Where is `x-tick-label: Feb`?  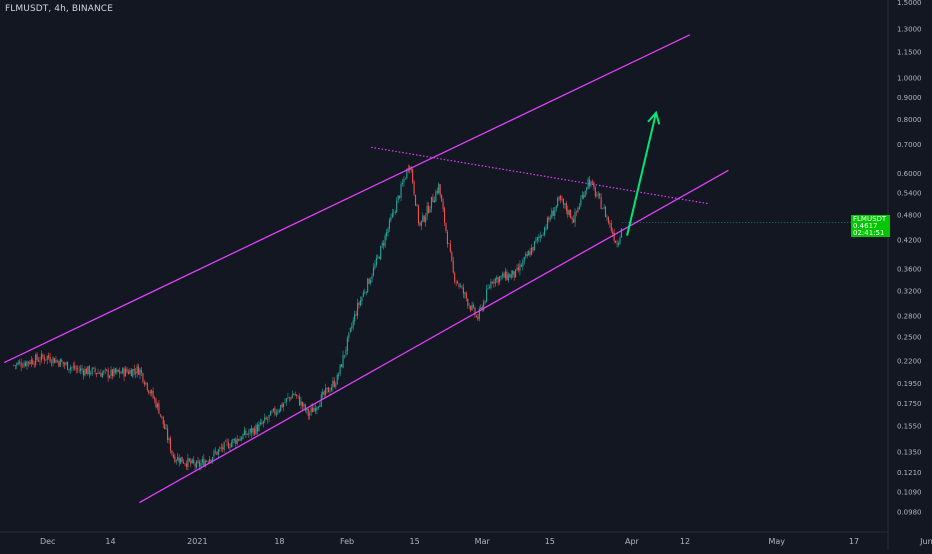
x-tick-label: Feb is located at coordinates (347, 541).